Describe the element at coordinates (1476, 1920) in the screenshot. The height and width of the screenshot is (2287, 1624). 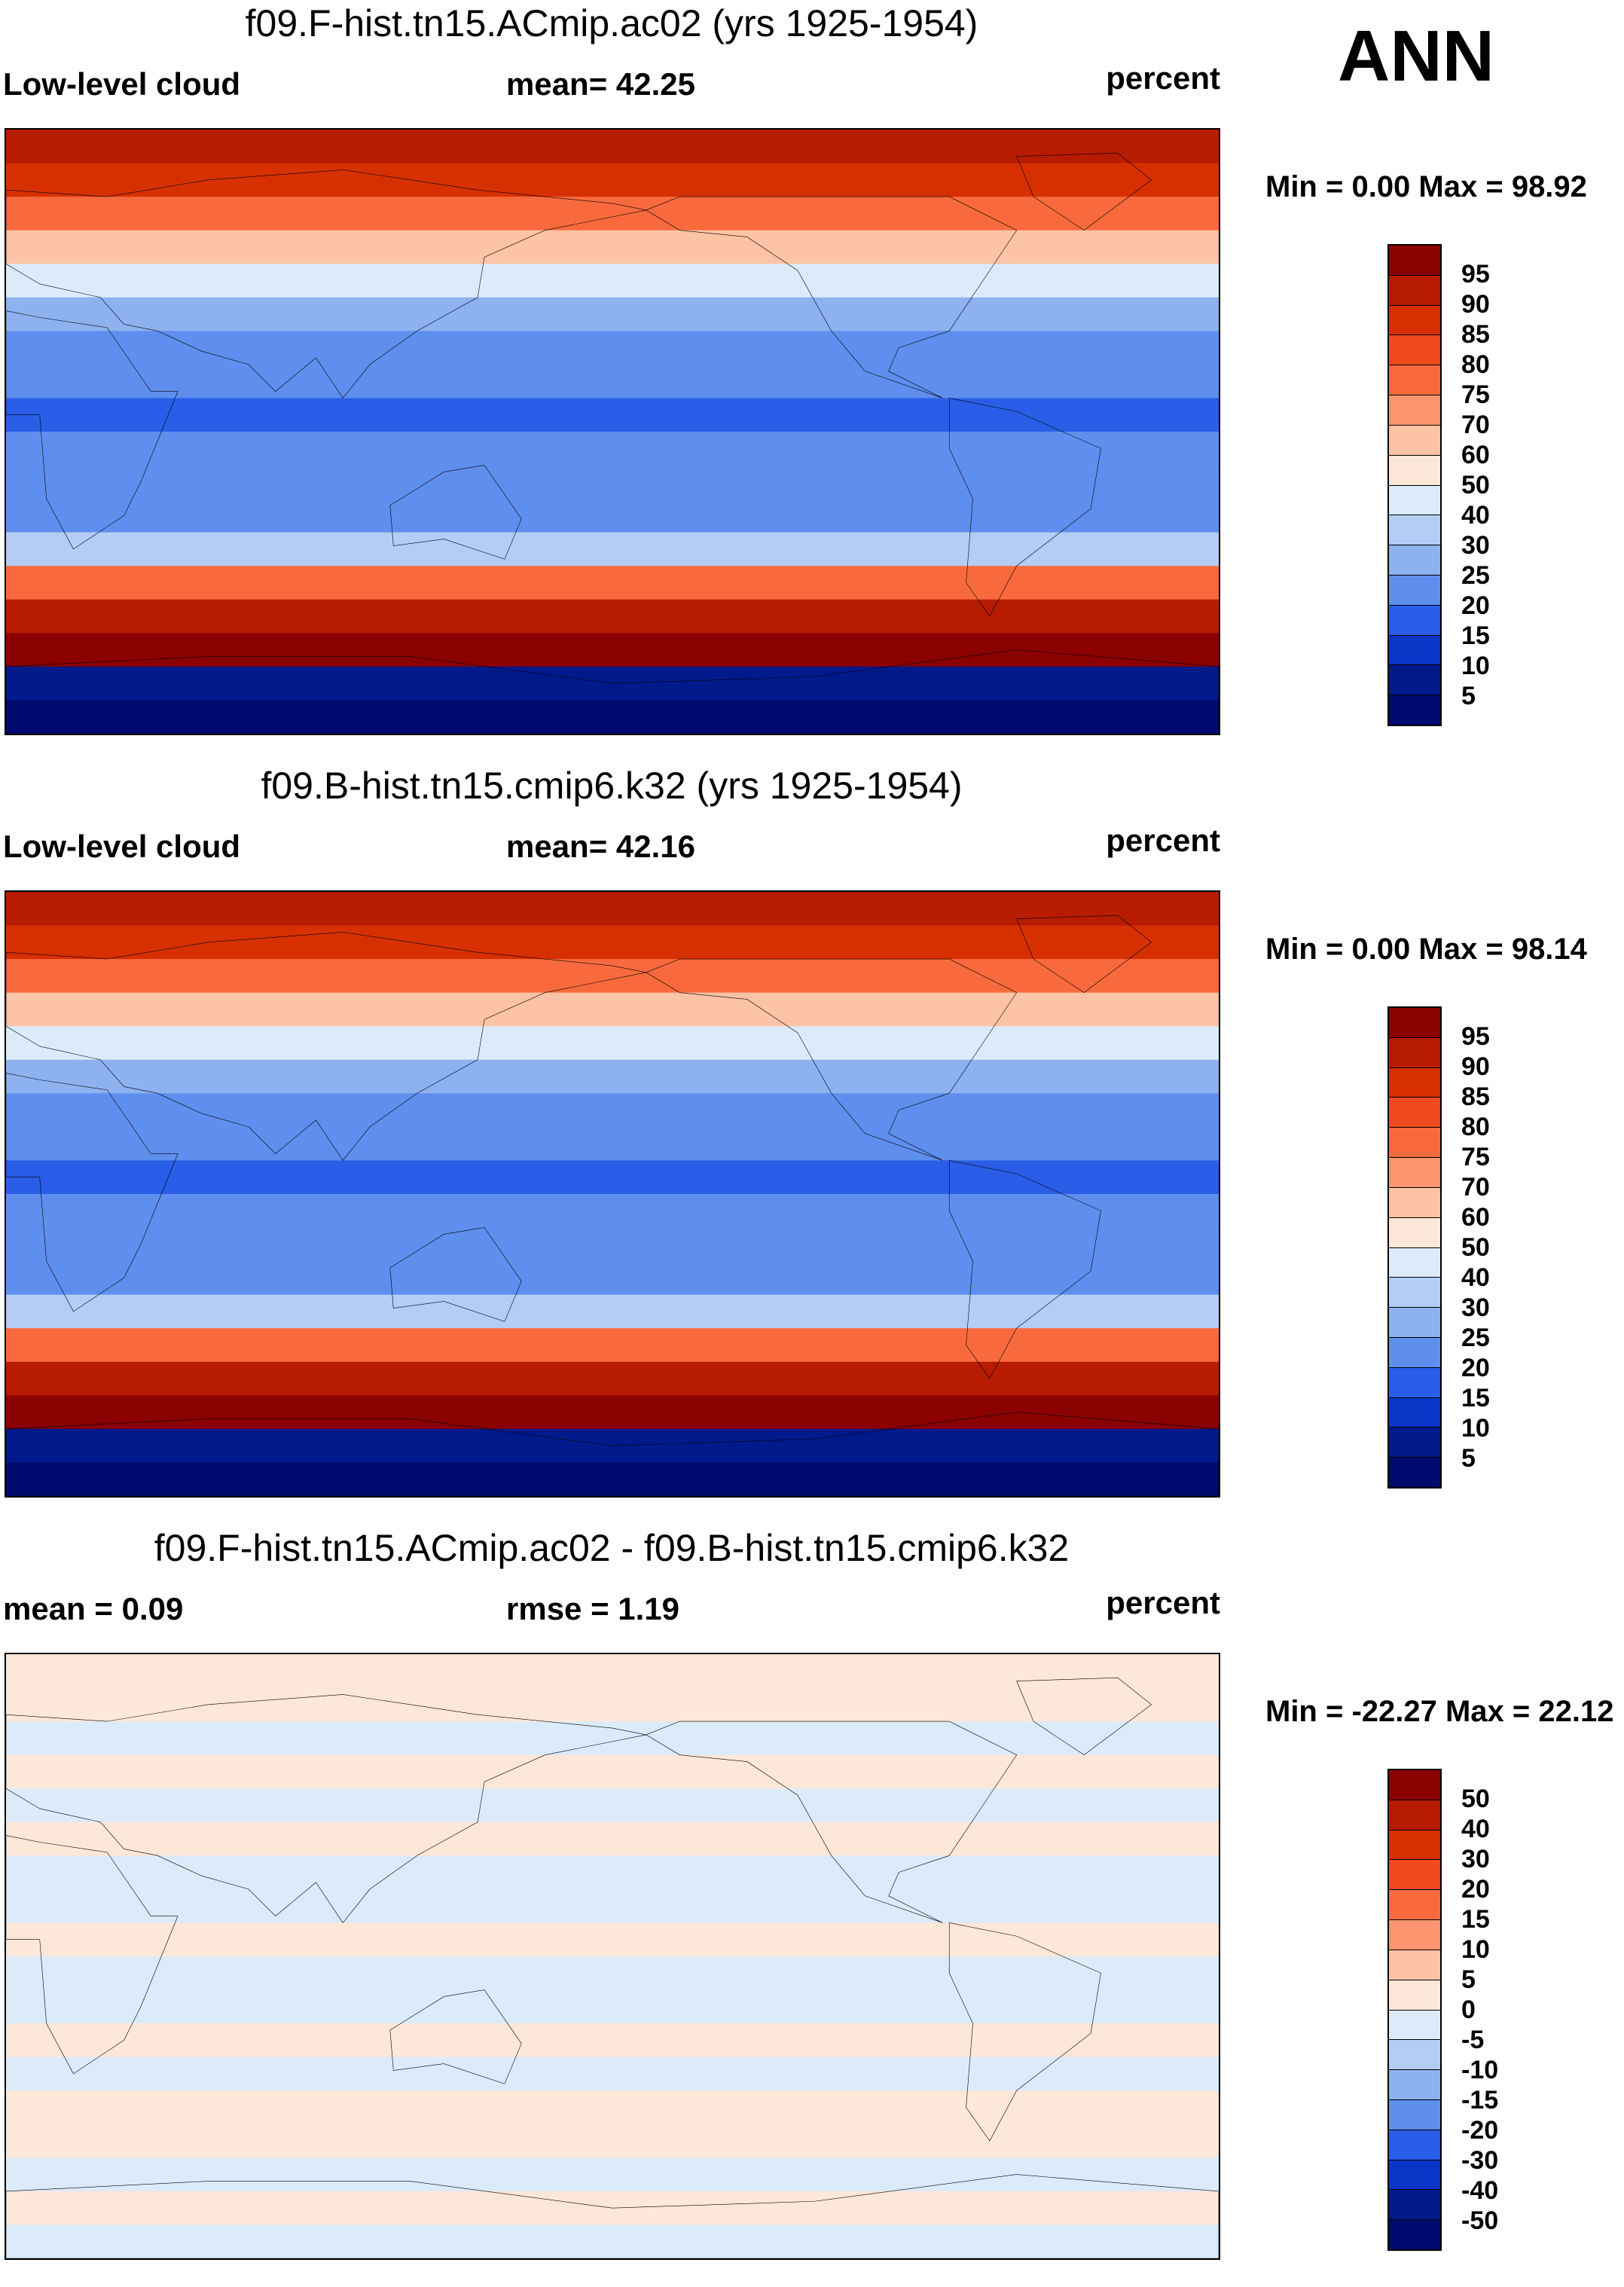
I see `colorbar-tick-label: 15` at that location.